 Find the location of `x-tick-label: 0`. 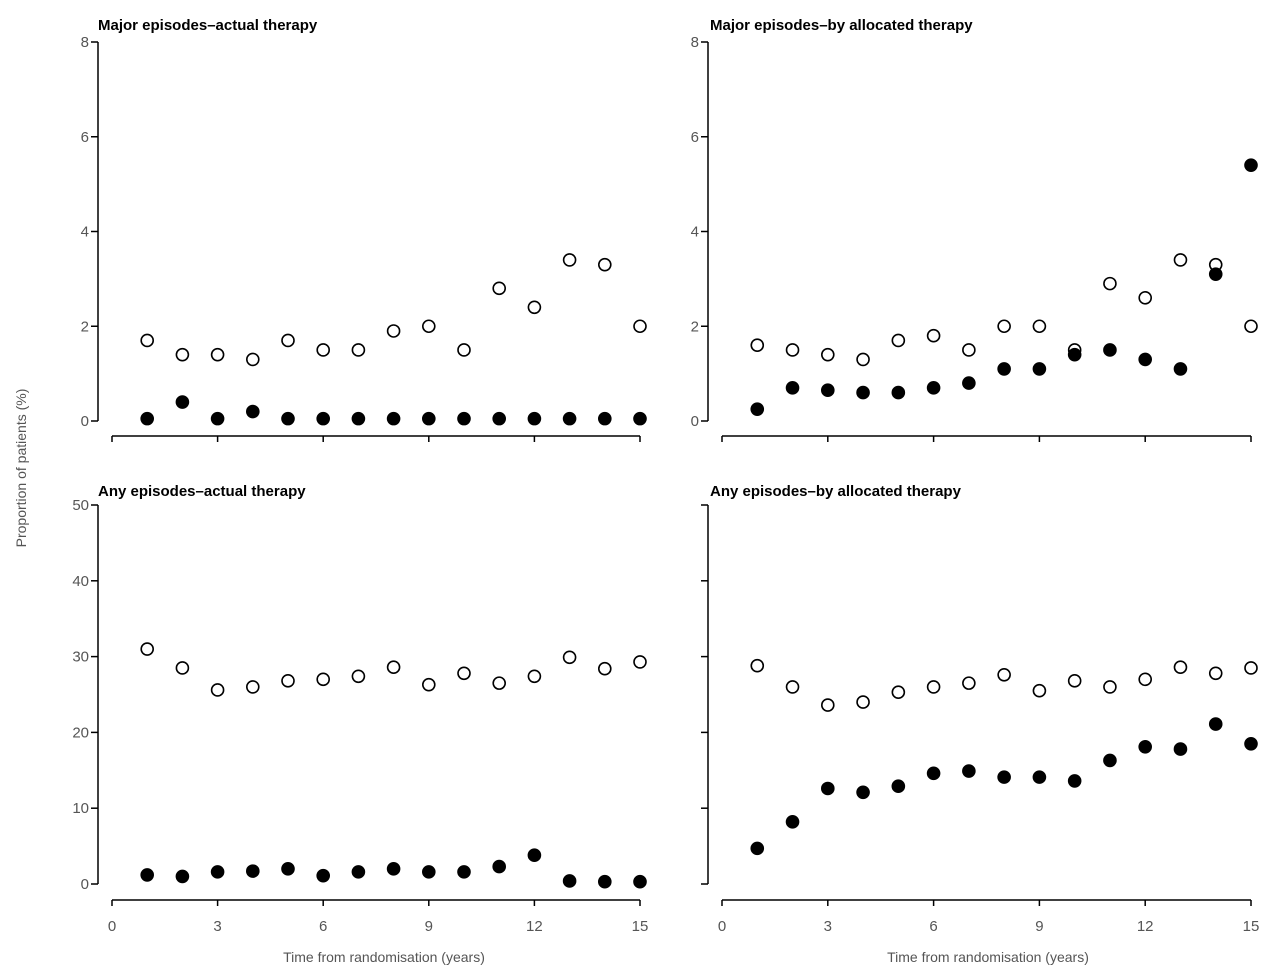

x-tick-label: 0 is located at coordinates (722, 926).